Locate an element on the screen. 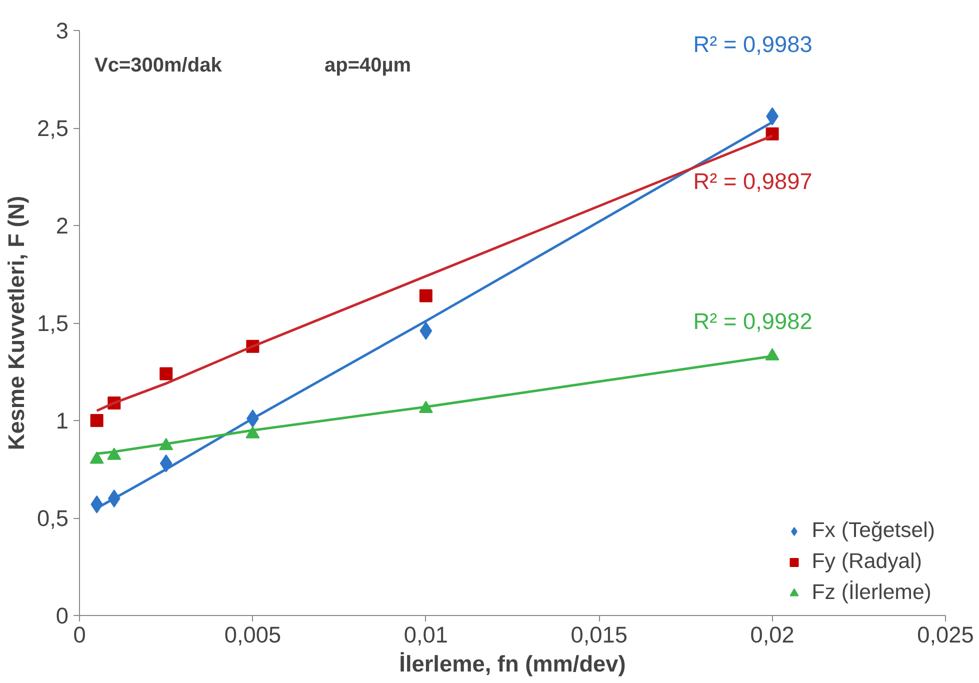 Image resolution: width=979 pixels, height=683 pixels. y-tick-label: 0,5 is located at coordinates (53, 518).